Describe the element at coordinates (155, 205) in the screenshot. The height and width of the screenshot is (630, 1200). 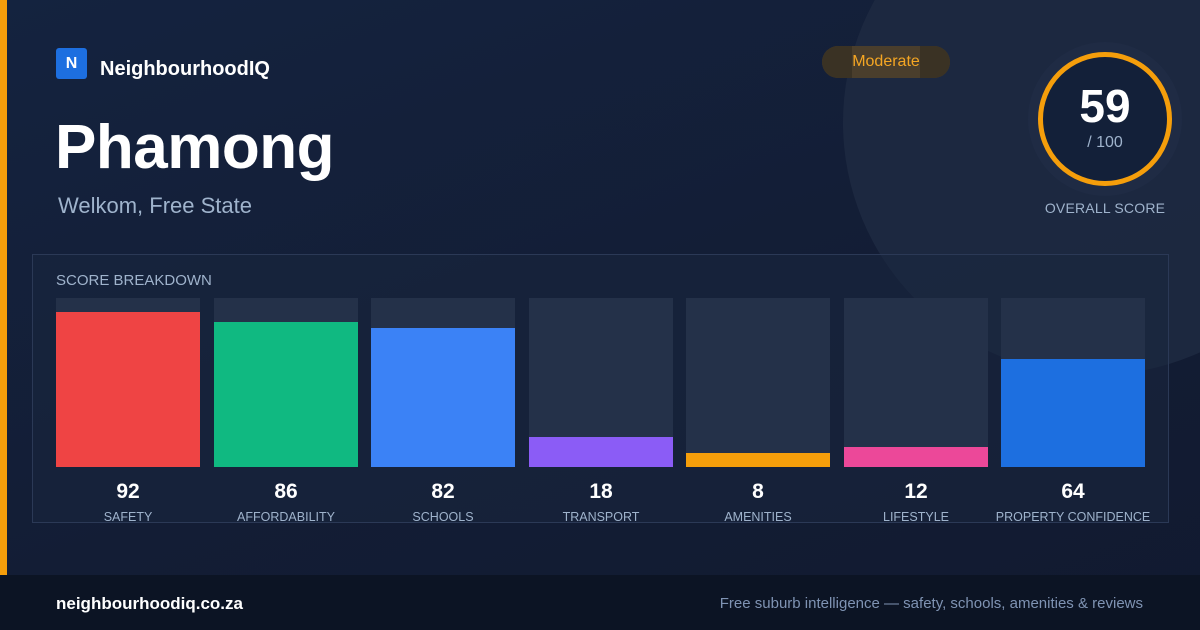
I see `place-region: Welkom, Free State` at that location.